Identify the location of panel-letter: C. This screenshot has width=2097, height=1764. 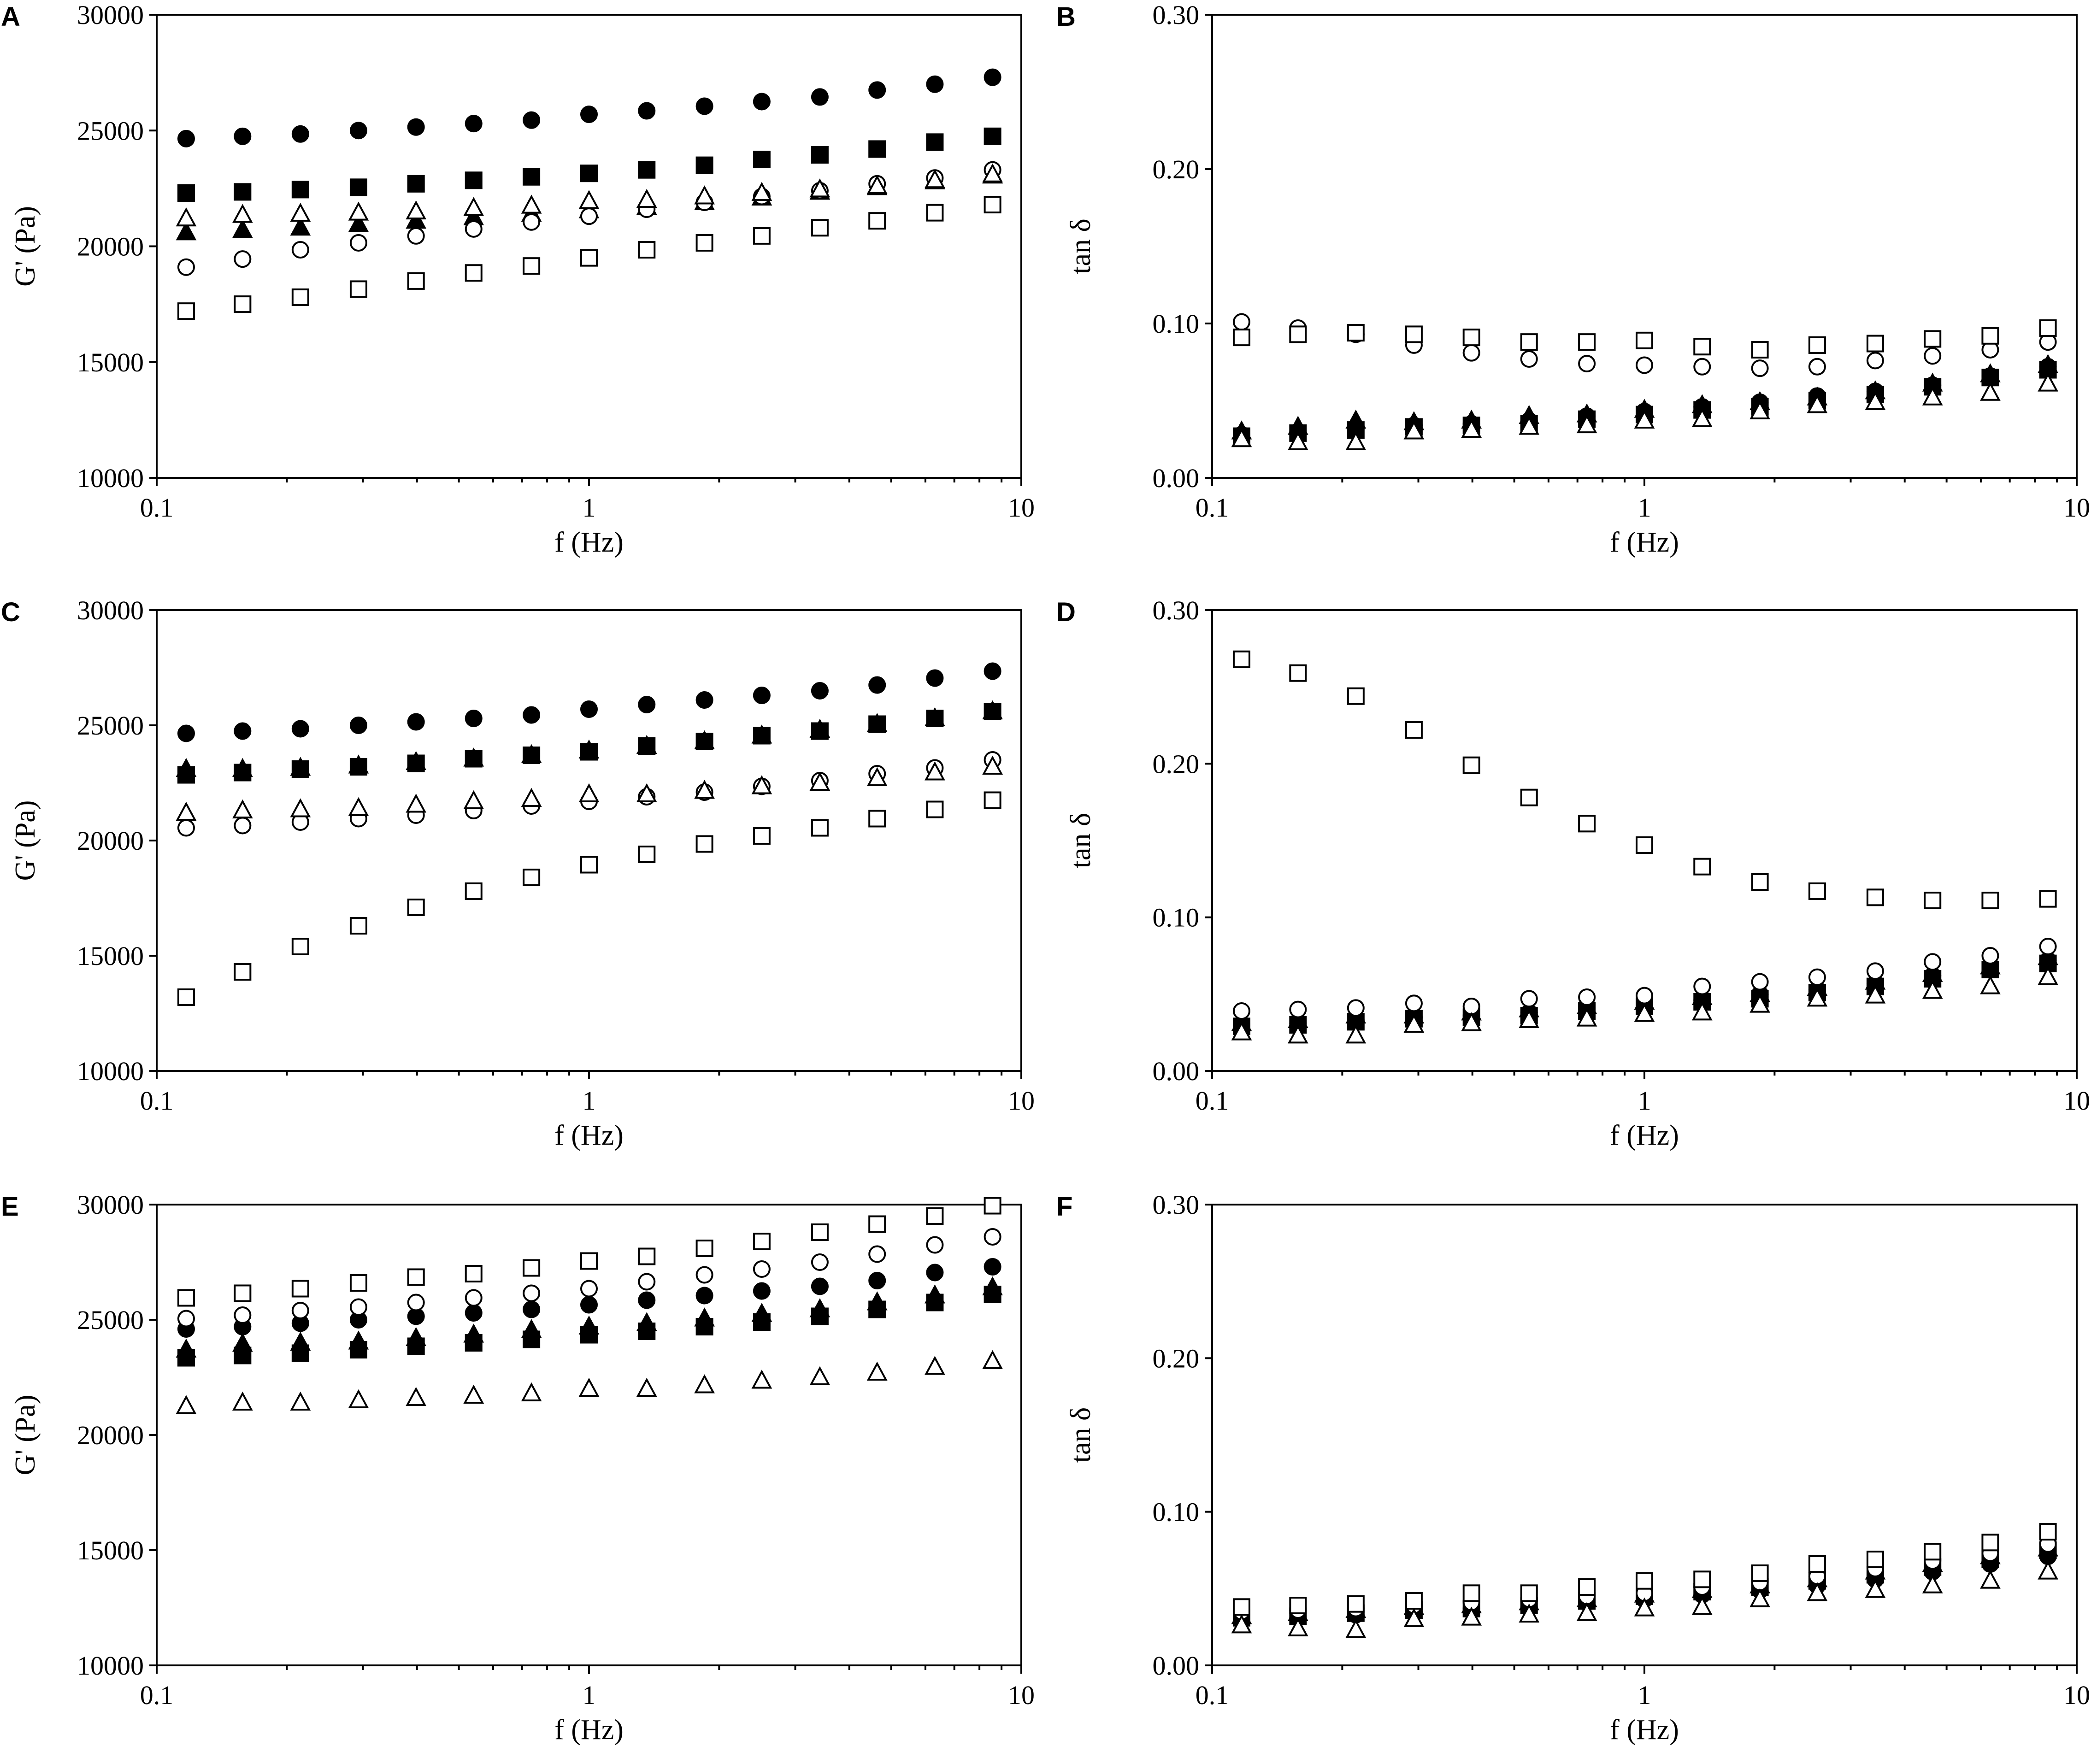
(10, 612).